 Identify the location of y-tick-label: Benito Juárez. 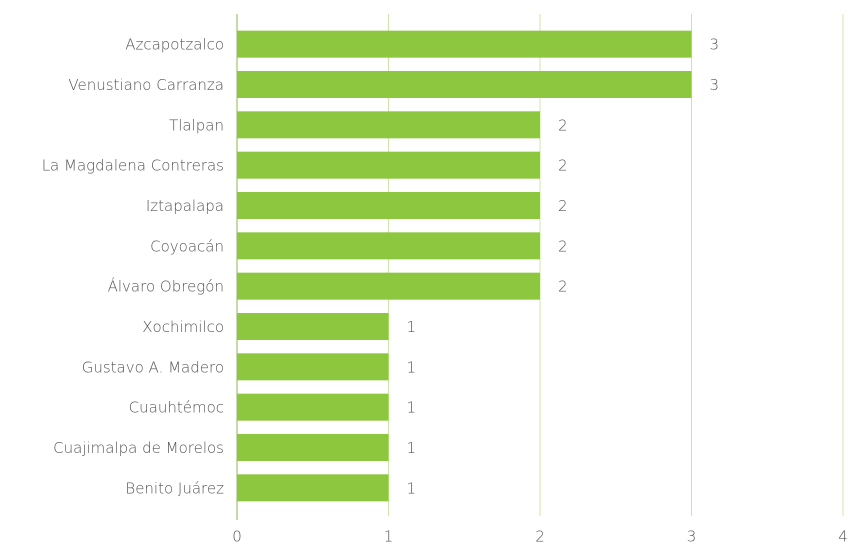
(174, 488).